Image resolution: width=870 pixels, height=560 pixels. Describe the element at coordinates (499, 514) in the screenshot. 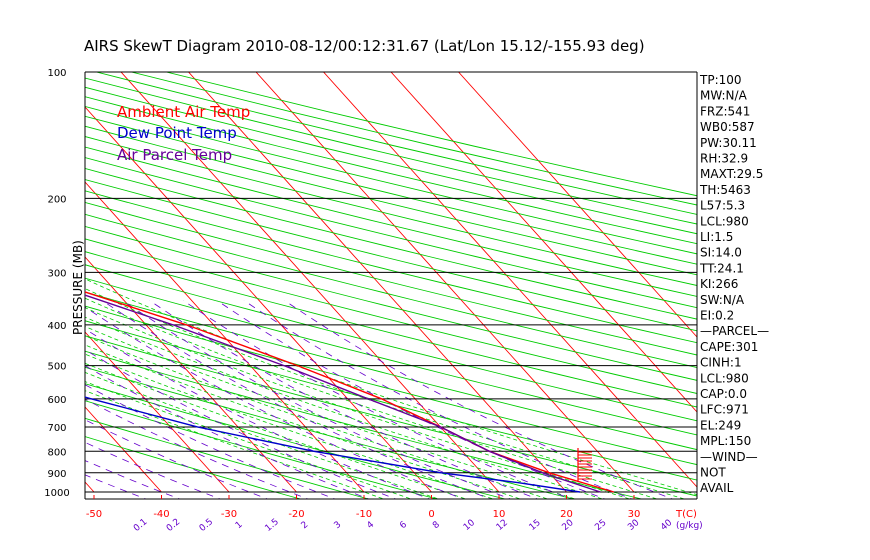

I see `bottom-temp-tick-label: 10` at that location.